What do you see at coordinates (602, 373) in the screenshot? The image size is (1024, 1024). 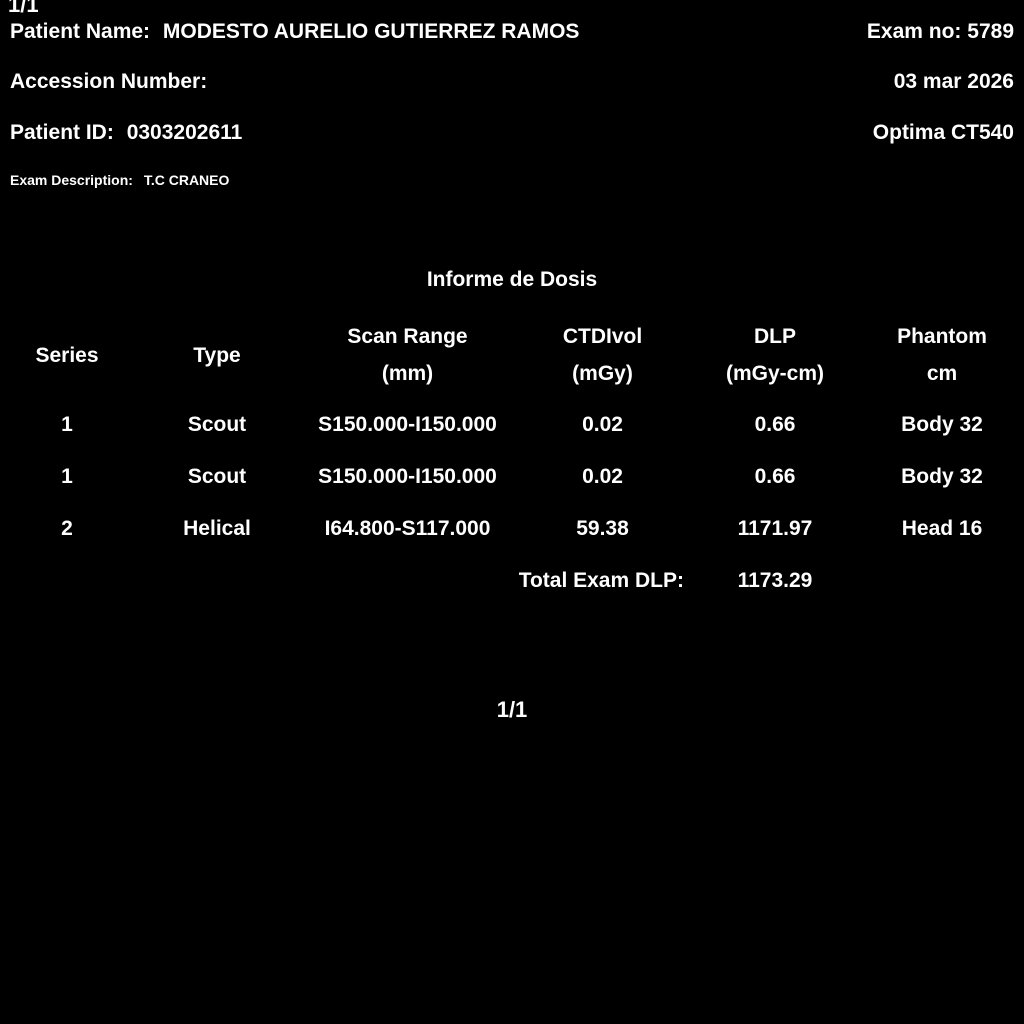 I see `column-header-line: (mGy)` at bounding box center [602, 373].